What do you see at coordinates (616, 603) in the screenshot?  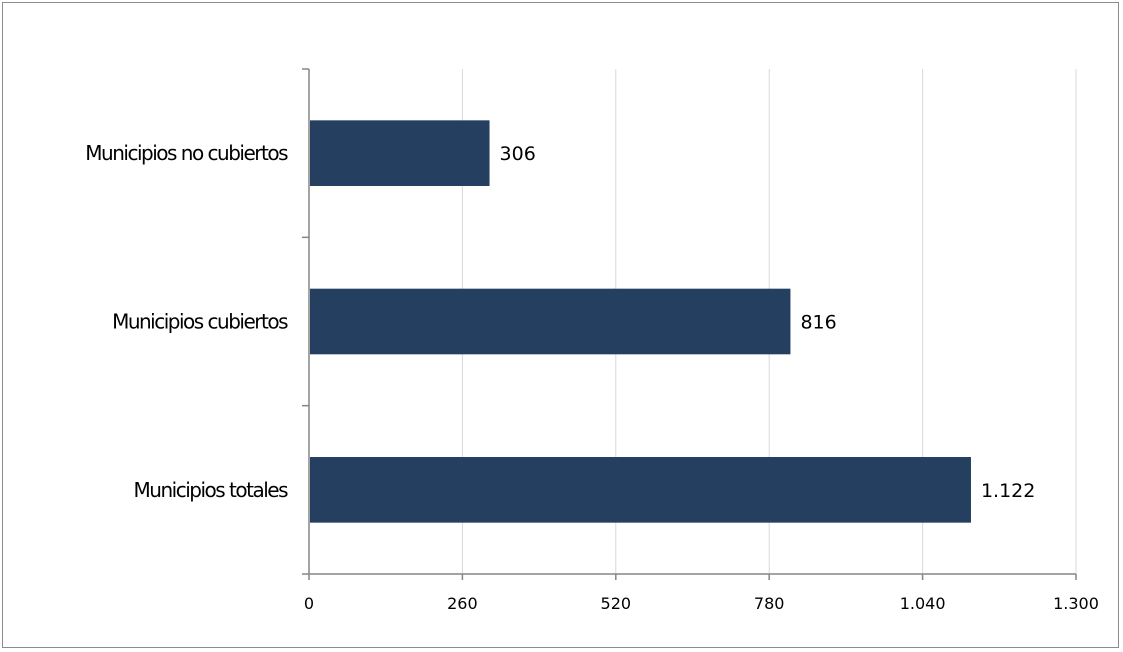 I see `x-tick-label: 520` at bounding box center [616, 603].